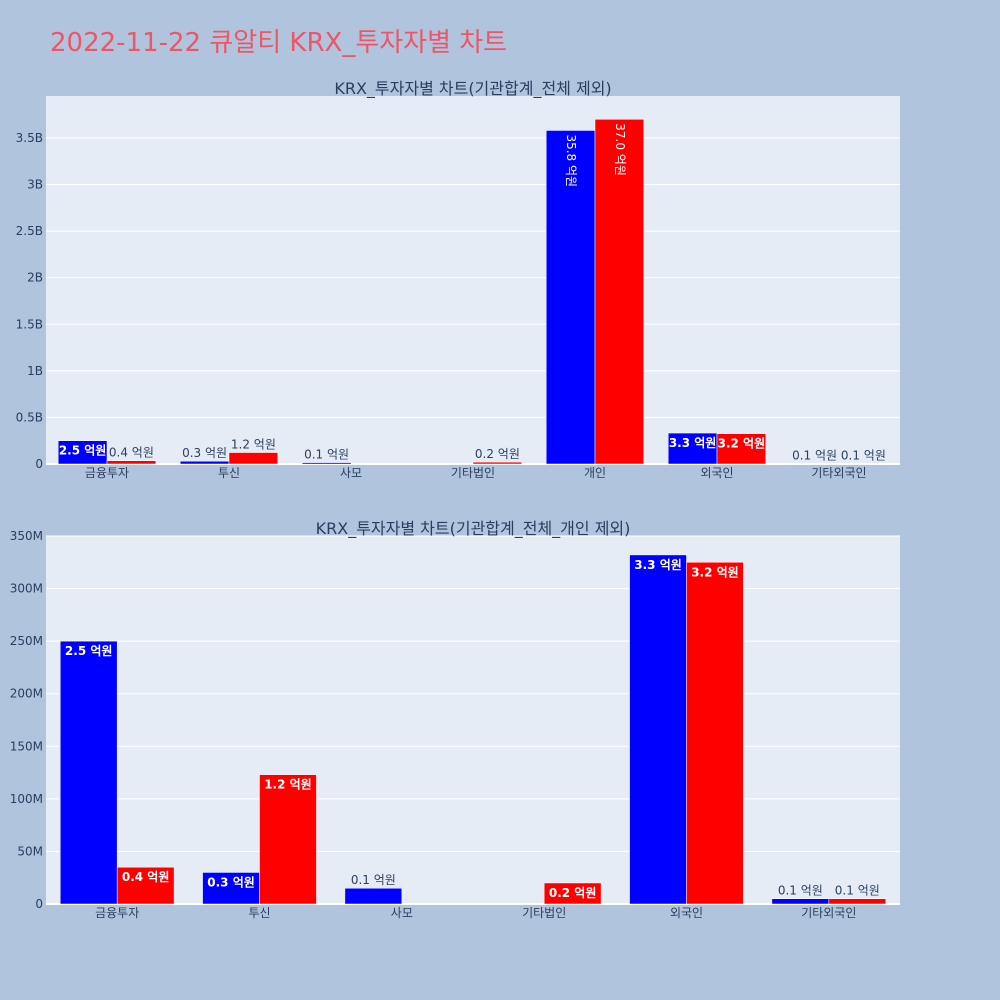 The width and height of the screenshot is (1000, 1000). I want to click on y-tick-label: 3B, so click(35, 185).